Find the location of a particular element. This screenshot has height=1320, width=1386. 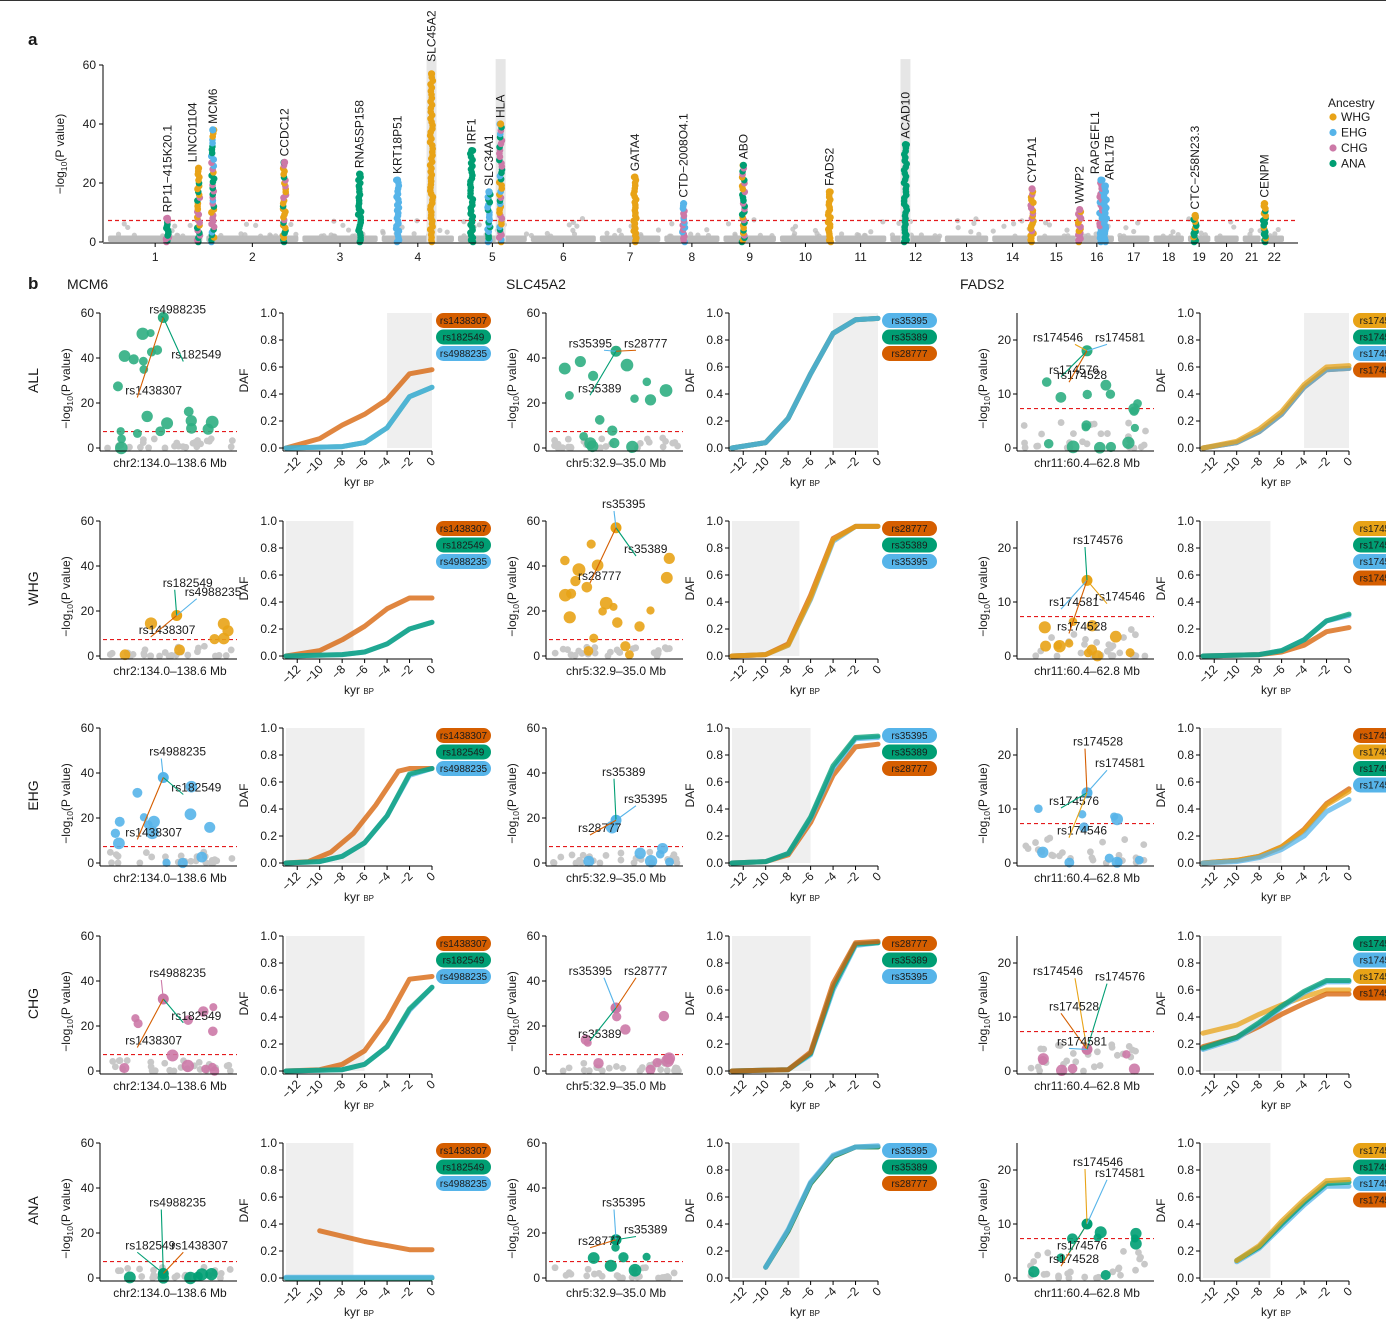

snp-pill-label-rs174581: rs174581 is located at coordinates (1373, 562).